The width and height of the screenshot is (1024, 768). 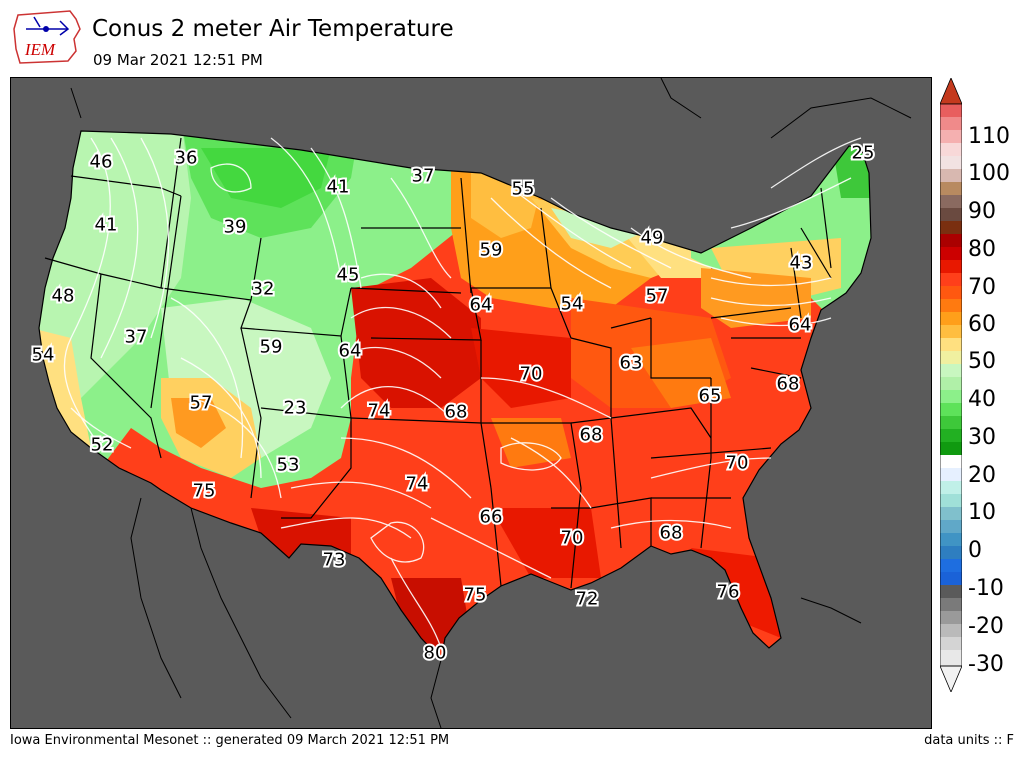 What do you see at coordinates (273, 29) in the screenshot?
I see `page-title: Conus 2 meter Air Temperature` at bounding box center [273, 29].